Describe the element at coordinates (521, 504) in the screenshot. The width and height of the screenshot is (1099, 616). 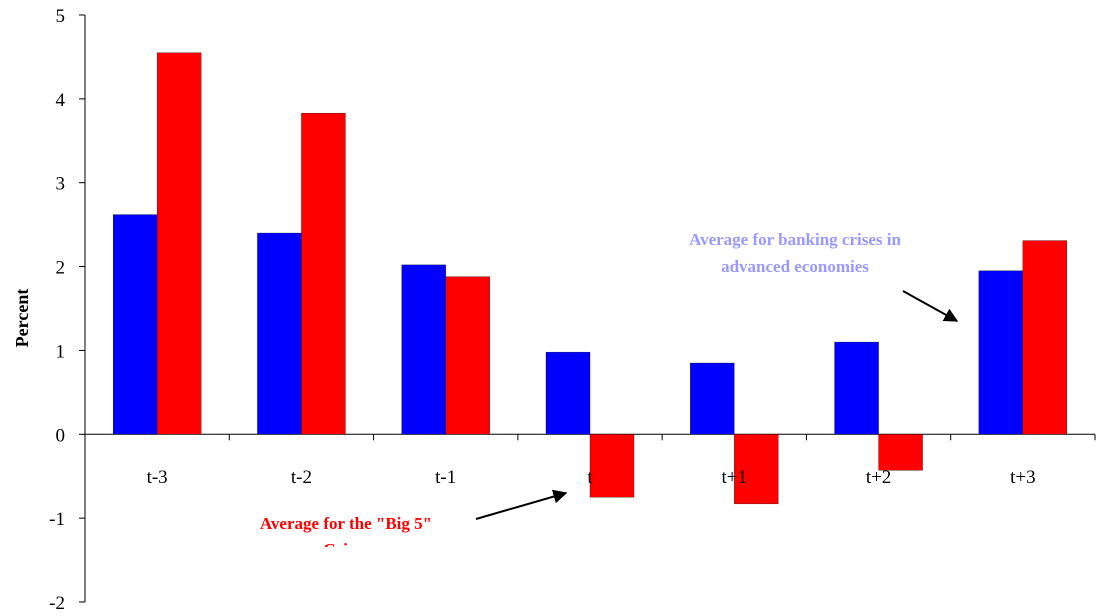
I see `annotation-red-arrow` at that location.